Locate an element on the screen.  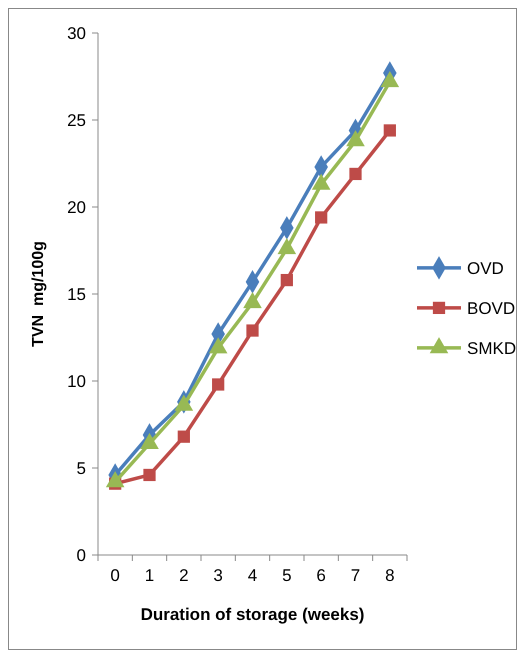
y-tick-label: 0 is located at coordinates (81, 555).